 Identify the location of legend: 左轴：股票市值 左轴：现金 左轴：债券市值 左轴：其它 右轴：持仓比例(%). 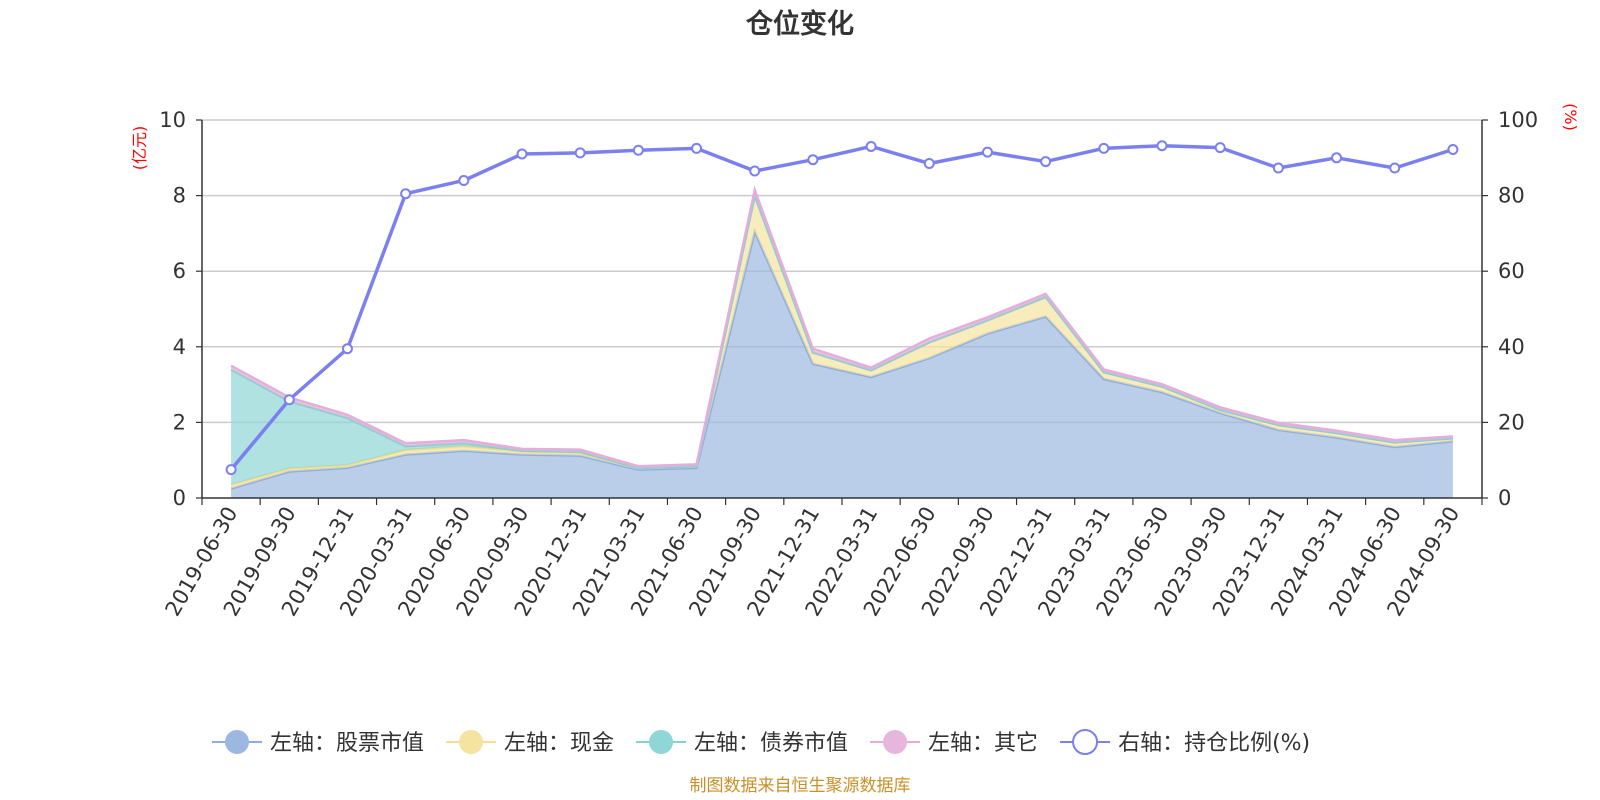
(761, 742).